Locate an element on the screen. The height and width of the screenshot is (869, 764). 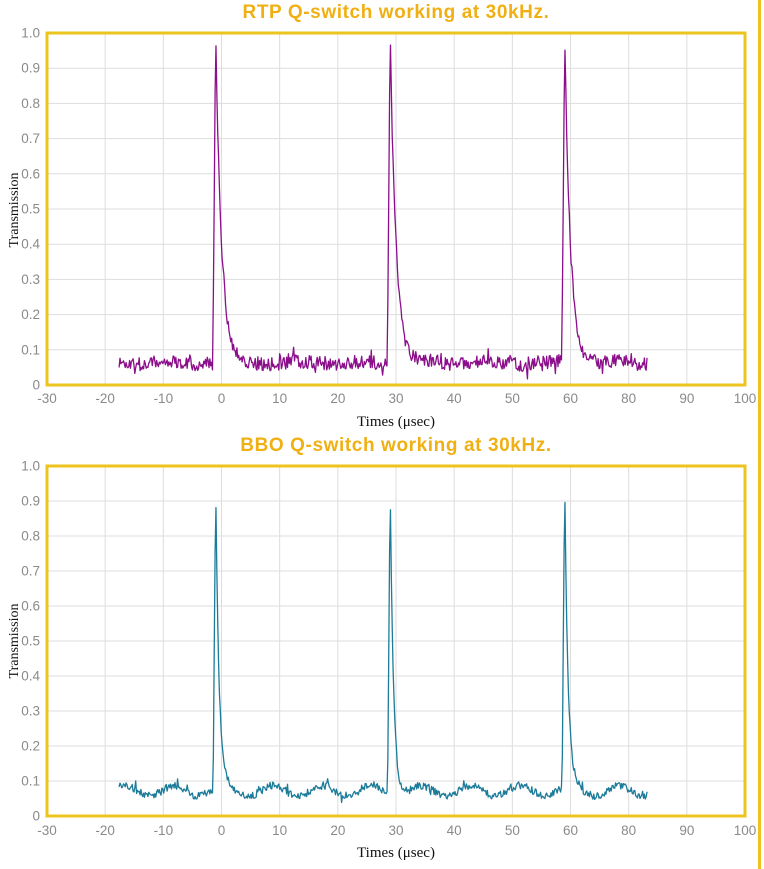
bbo-chart-title: BBO Q-switch working at 30kHz. is located at coordinates (396, 445).